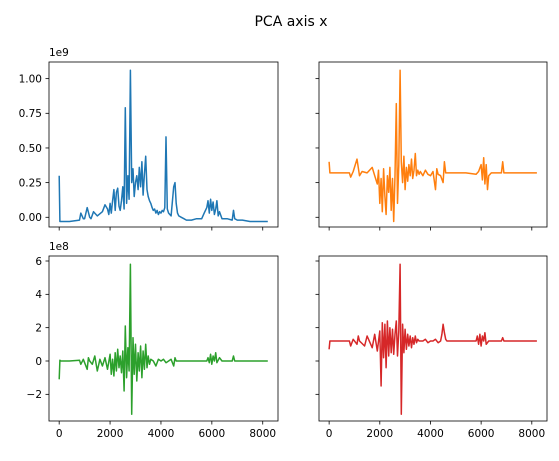  I want to click on axes-frame-bottom-left, so click(163, 338).